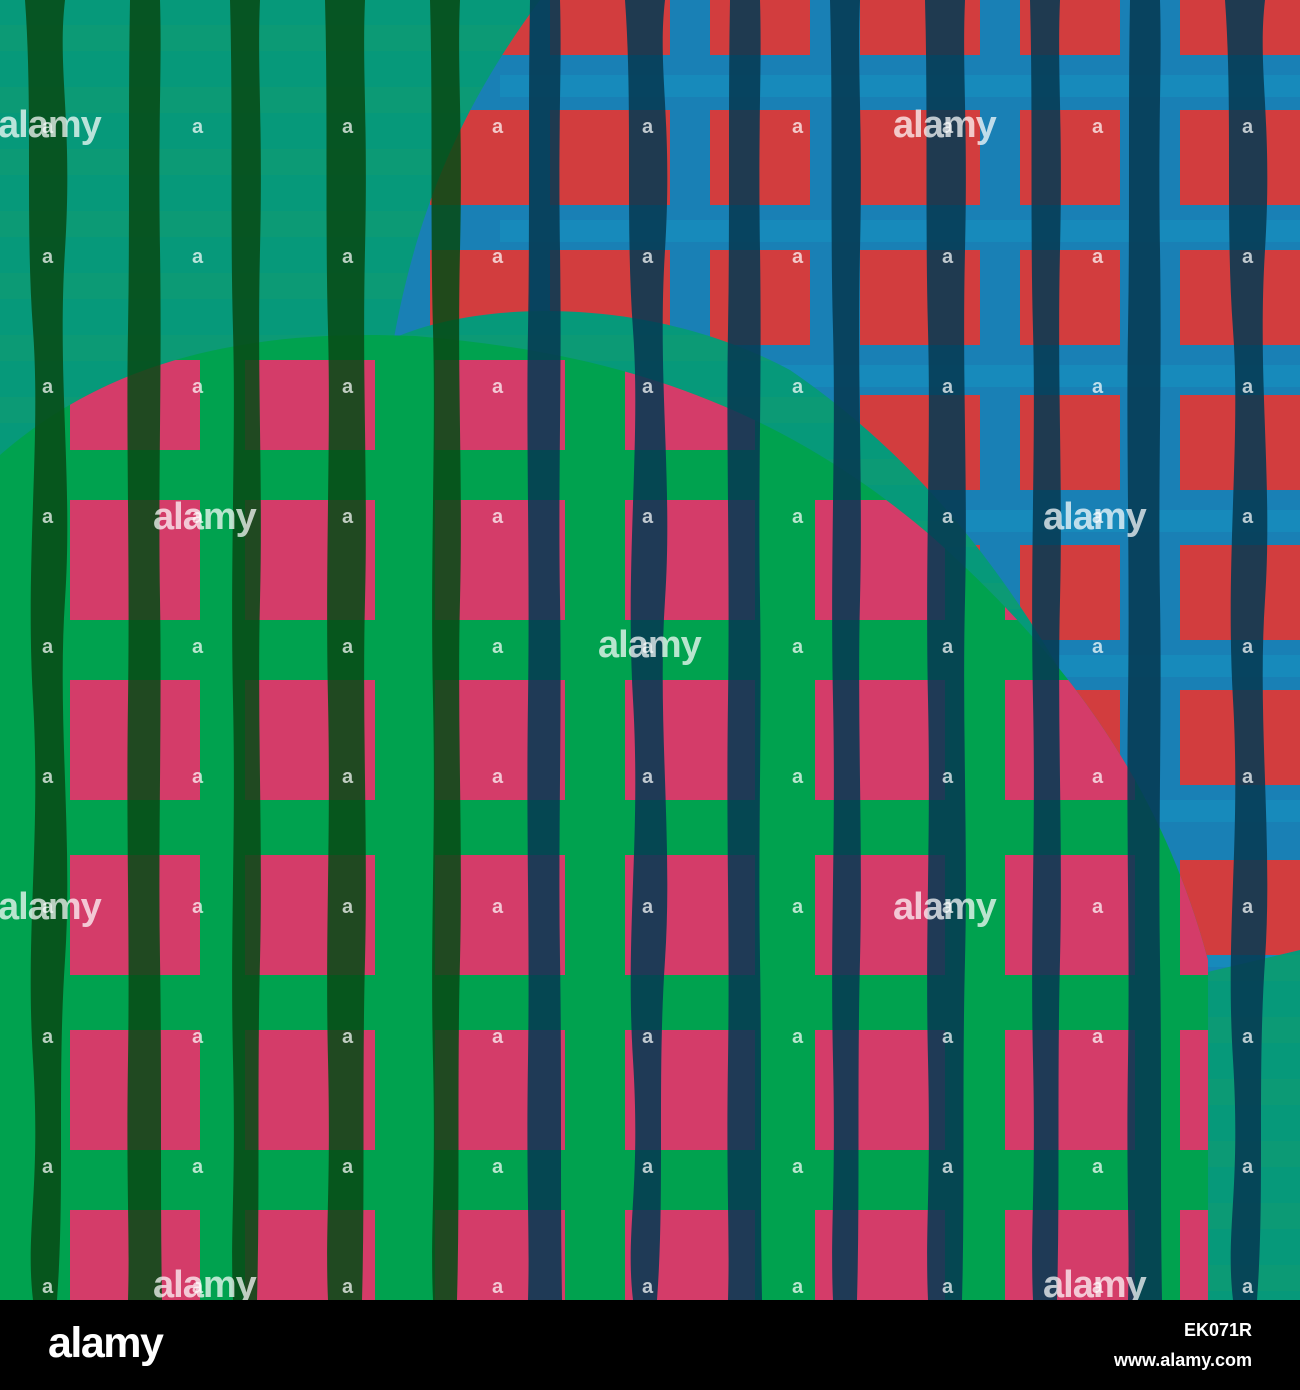 This screenshot has width=1300, height=1390. What do you see at coordinates (106, 1343) in the screenshot?
I see `footer-logo: alamy` at bounding box center [106, 1343].